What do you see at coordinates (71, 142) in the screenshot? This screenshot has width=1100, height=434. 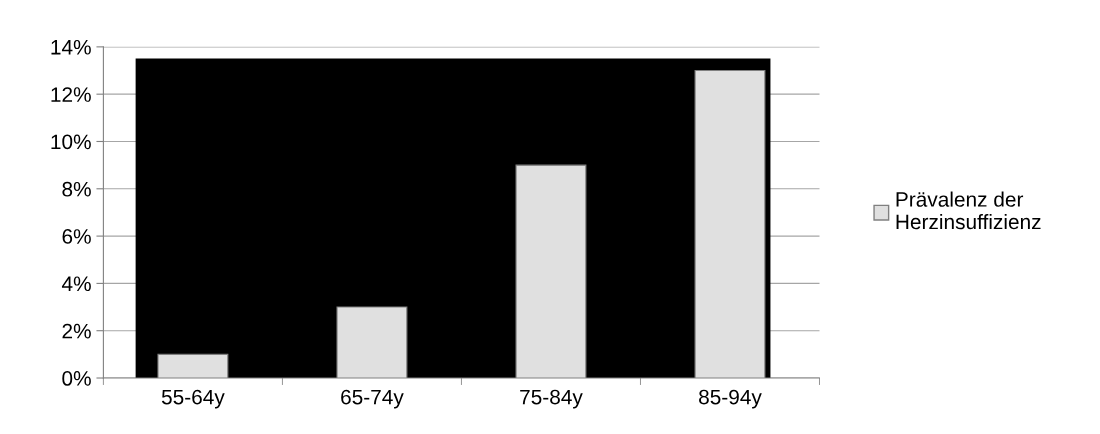 I see `y-tick-label: 10%` at bounding box center [71, 142].